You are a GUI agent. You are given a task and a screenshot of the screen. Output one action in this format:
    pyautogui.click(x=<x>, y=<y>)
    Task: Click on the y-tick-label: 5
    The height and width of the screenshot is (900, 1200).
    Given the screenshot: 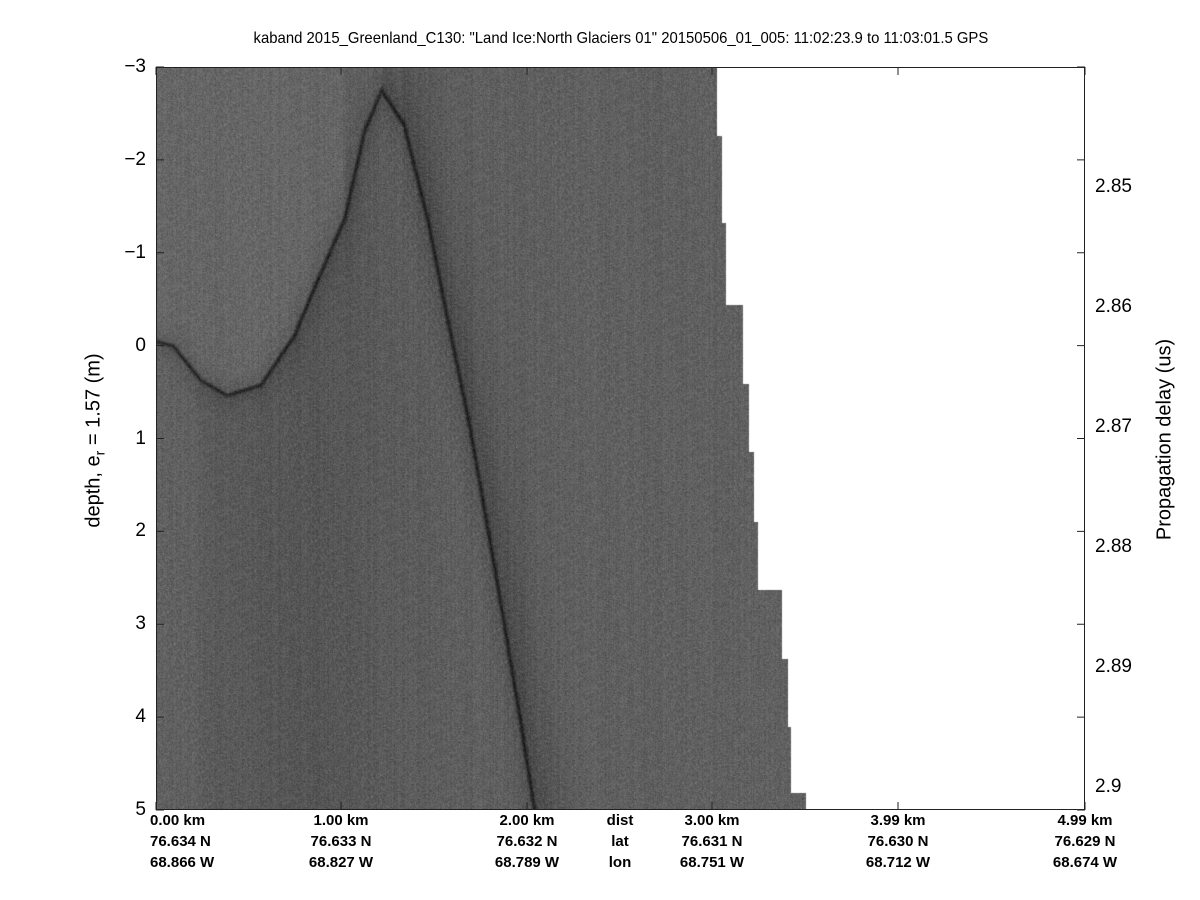 What is the action you would take?
    pyautogui.click(x=140, y=809)
    